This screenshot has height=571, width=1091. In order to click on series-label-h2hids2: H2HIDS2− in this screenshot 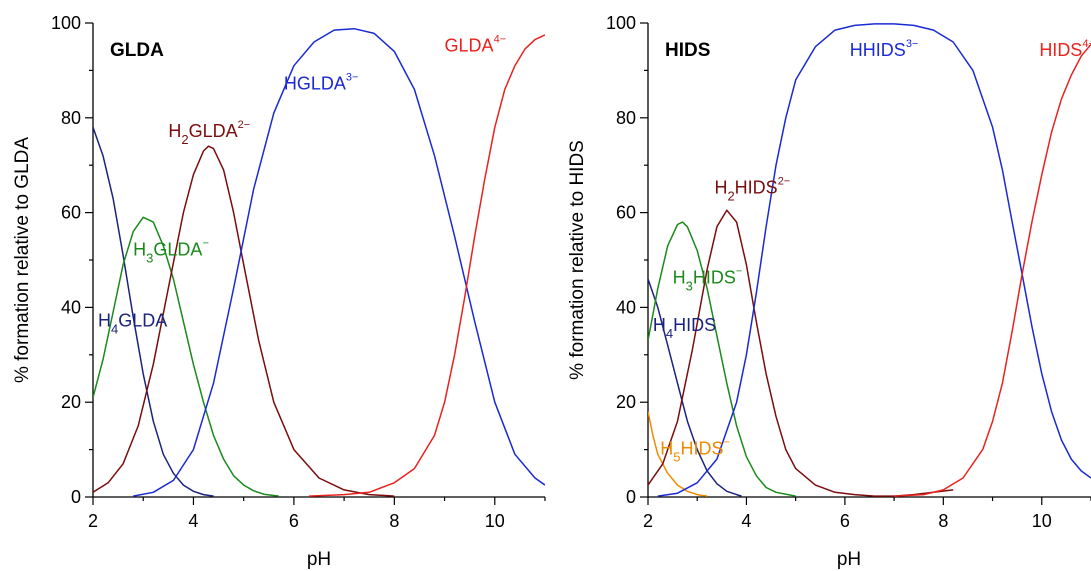, I will do `click(752, 190)`.